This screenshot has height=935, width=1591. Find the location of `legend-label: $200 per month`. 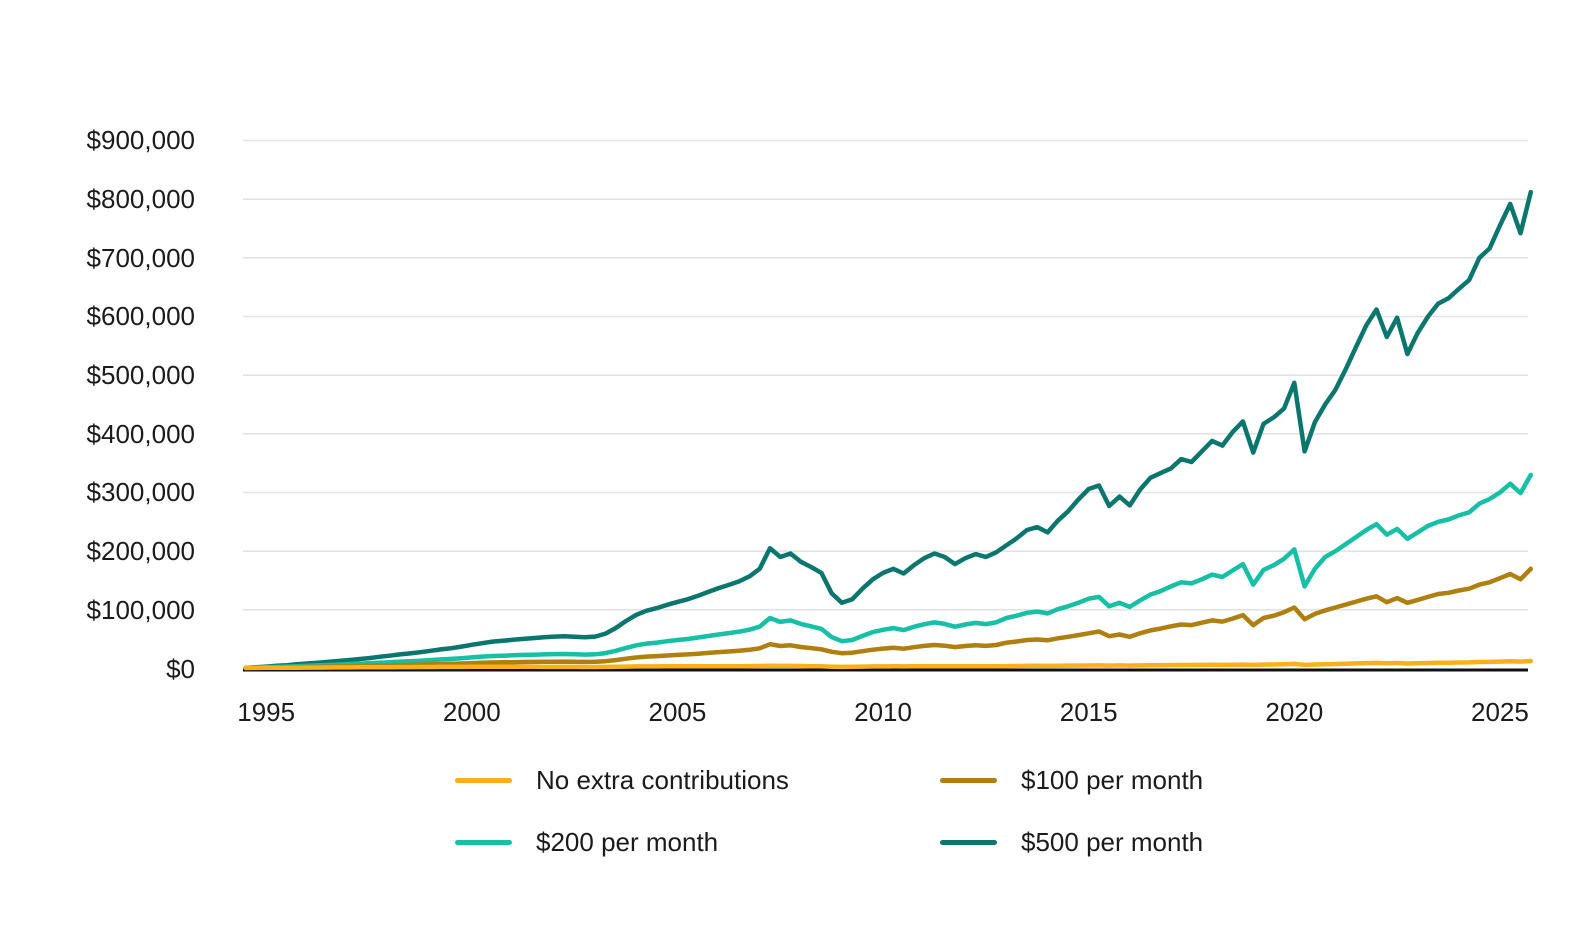

legend-label: $200 per month is located at coordinates (627, 841).